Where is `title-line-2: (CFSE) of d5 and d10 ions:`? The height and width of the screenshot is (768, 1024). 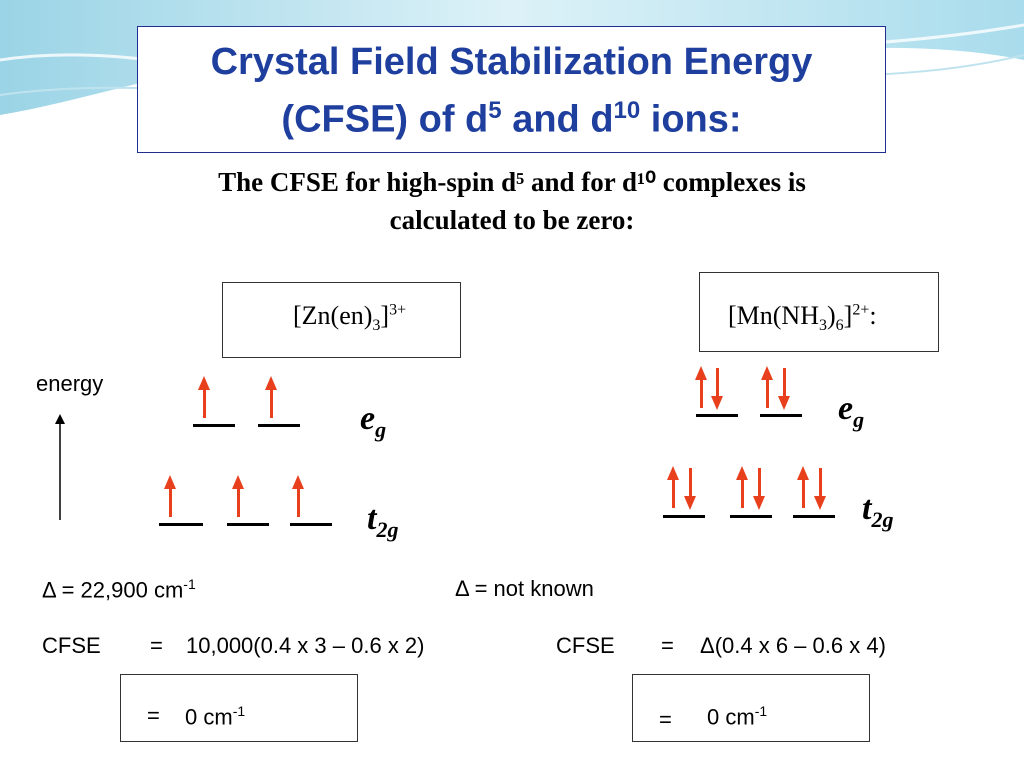 title-line-2: (CFSE) of d5 and d10 ions: is located at coordinates (511, 119).